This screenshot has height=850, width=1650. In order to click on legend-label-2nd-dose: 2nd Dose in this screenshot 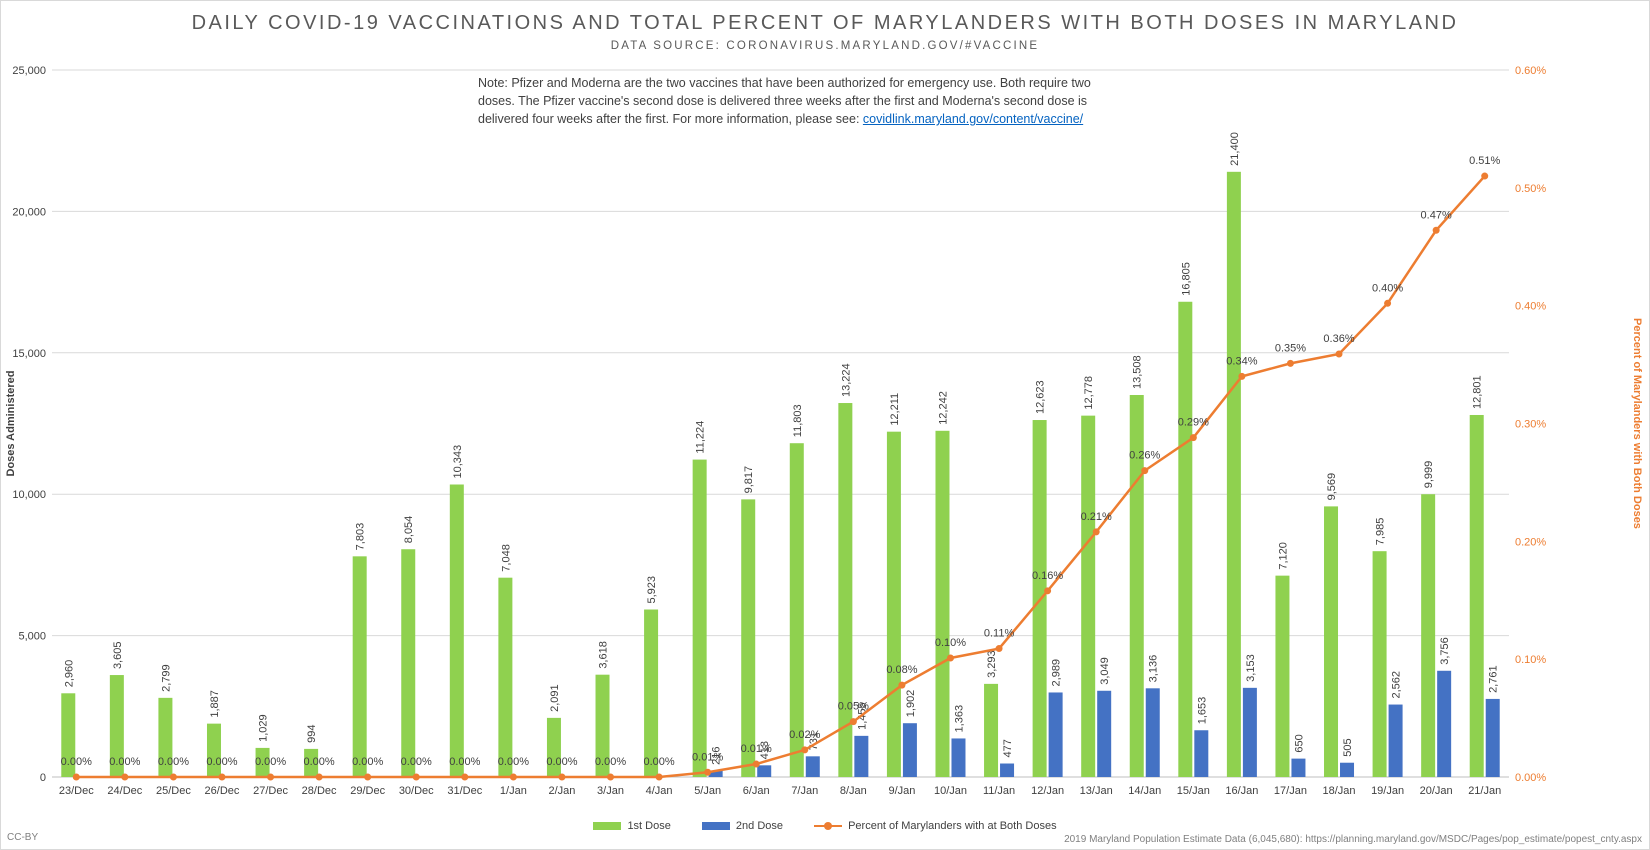, I will do `click(759, 826)`.